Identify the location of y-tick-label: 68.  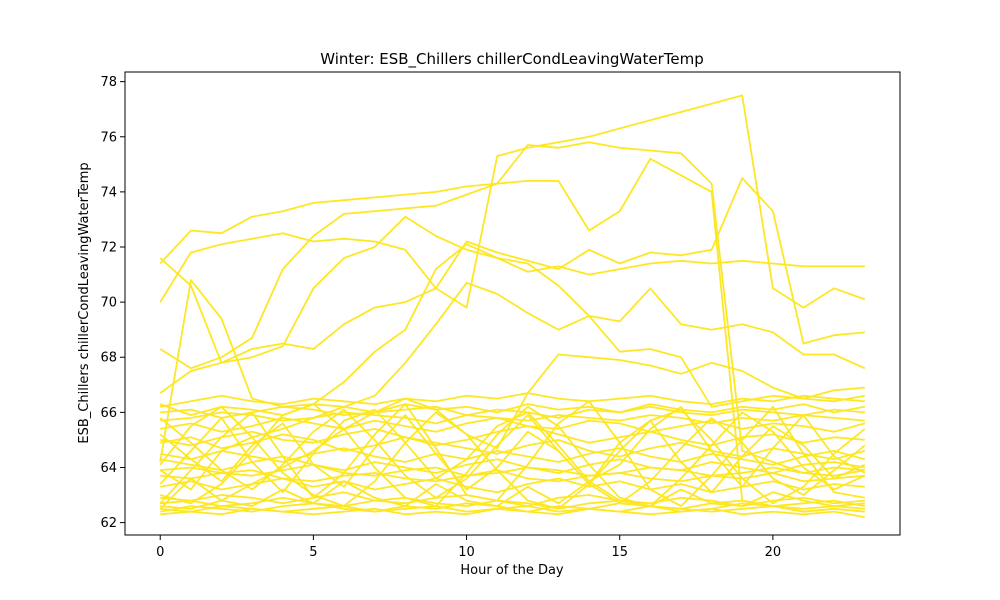
(108, 358).